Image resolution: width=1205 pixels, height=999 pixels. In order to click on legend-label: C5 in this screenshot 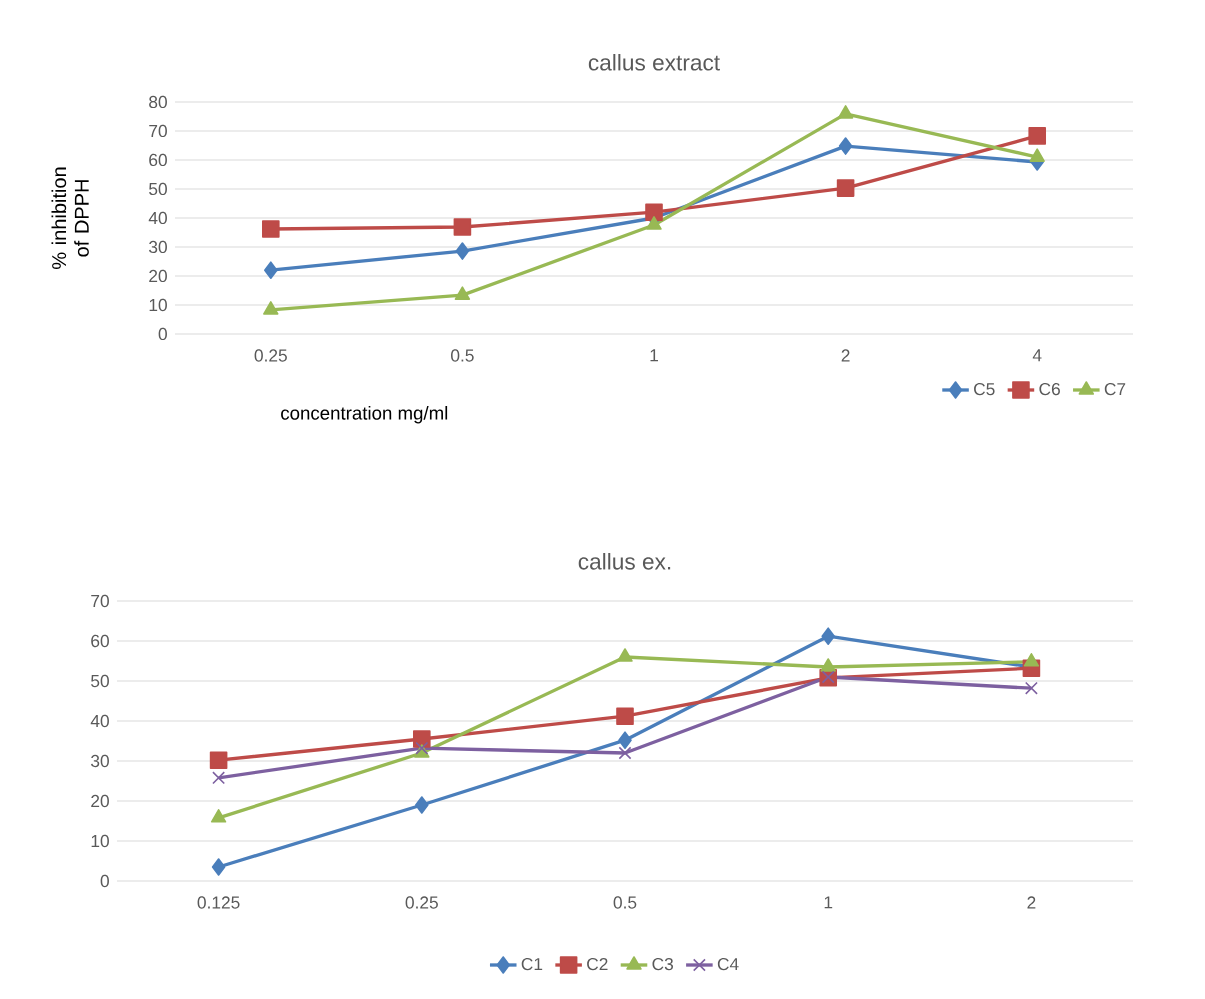, I will do `click(984, 389)`.